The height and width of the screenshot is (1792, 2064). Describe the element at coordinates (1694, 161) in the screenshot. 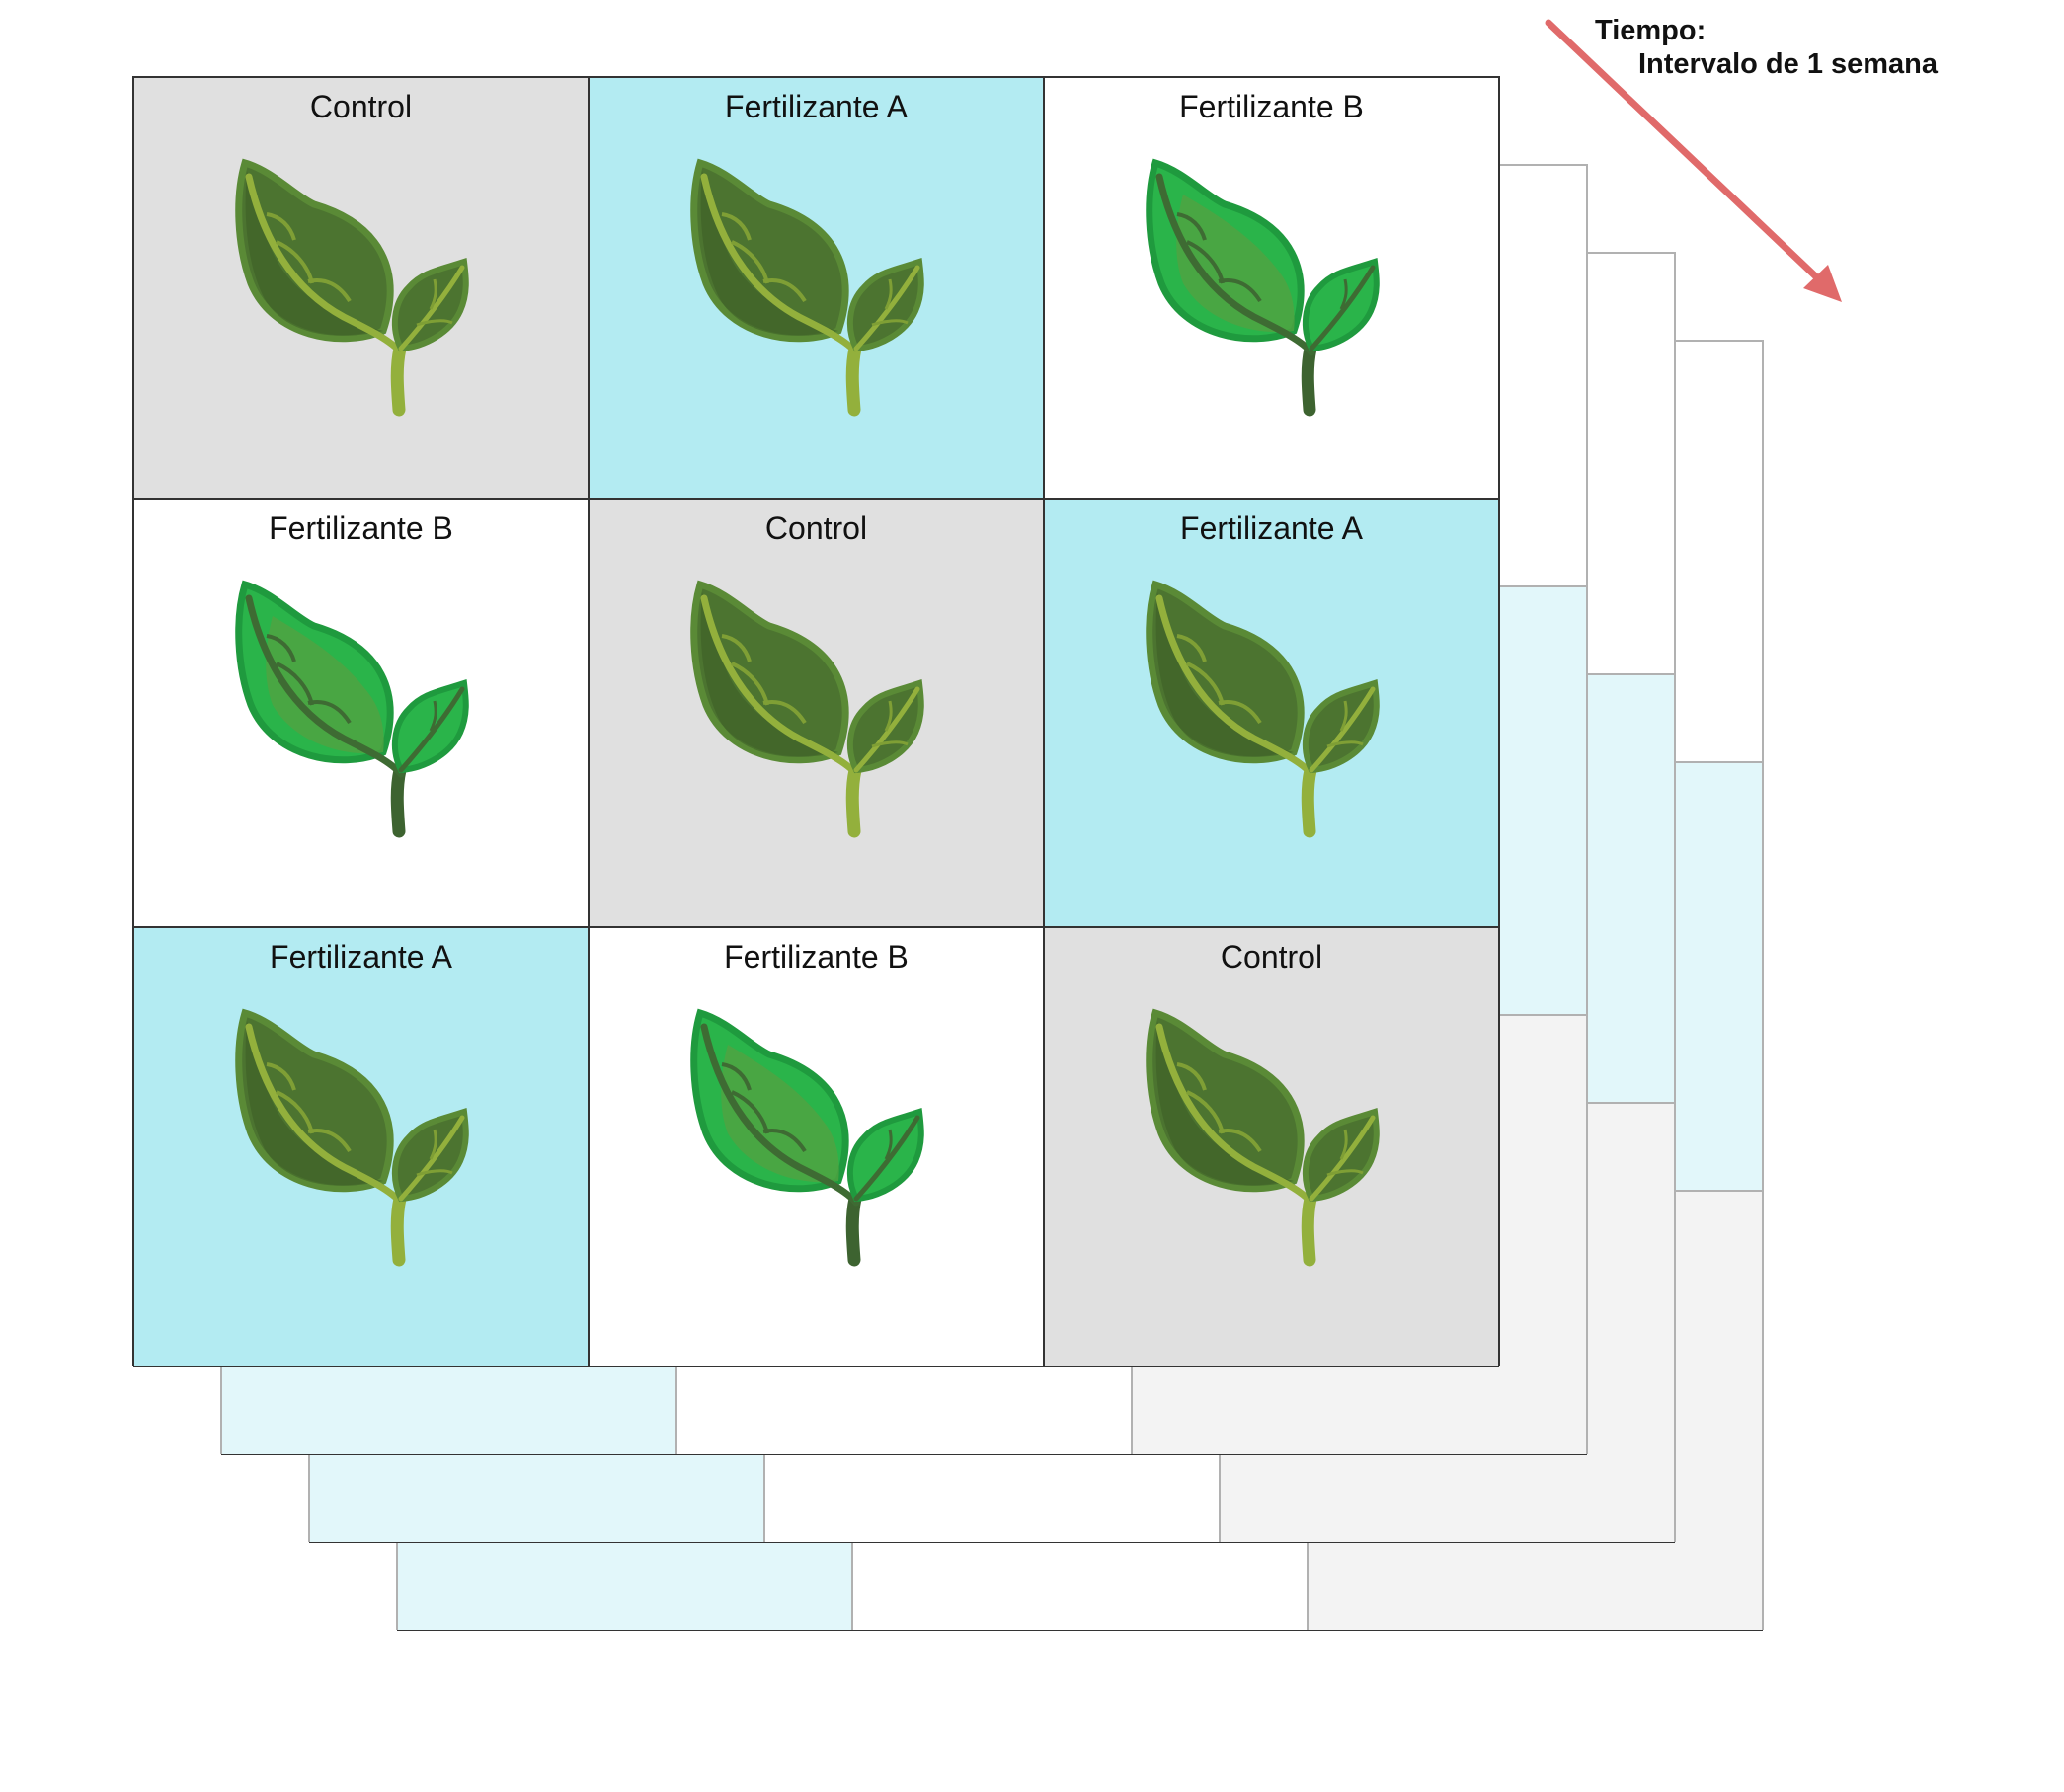

I see `time-arrow` at that location.